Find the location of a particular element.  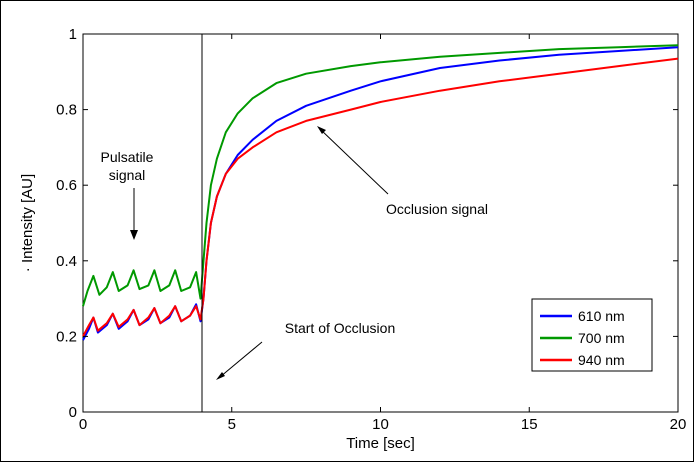

y-tick-label: 0.4 is located at coordinates (66, 261).